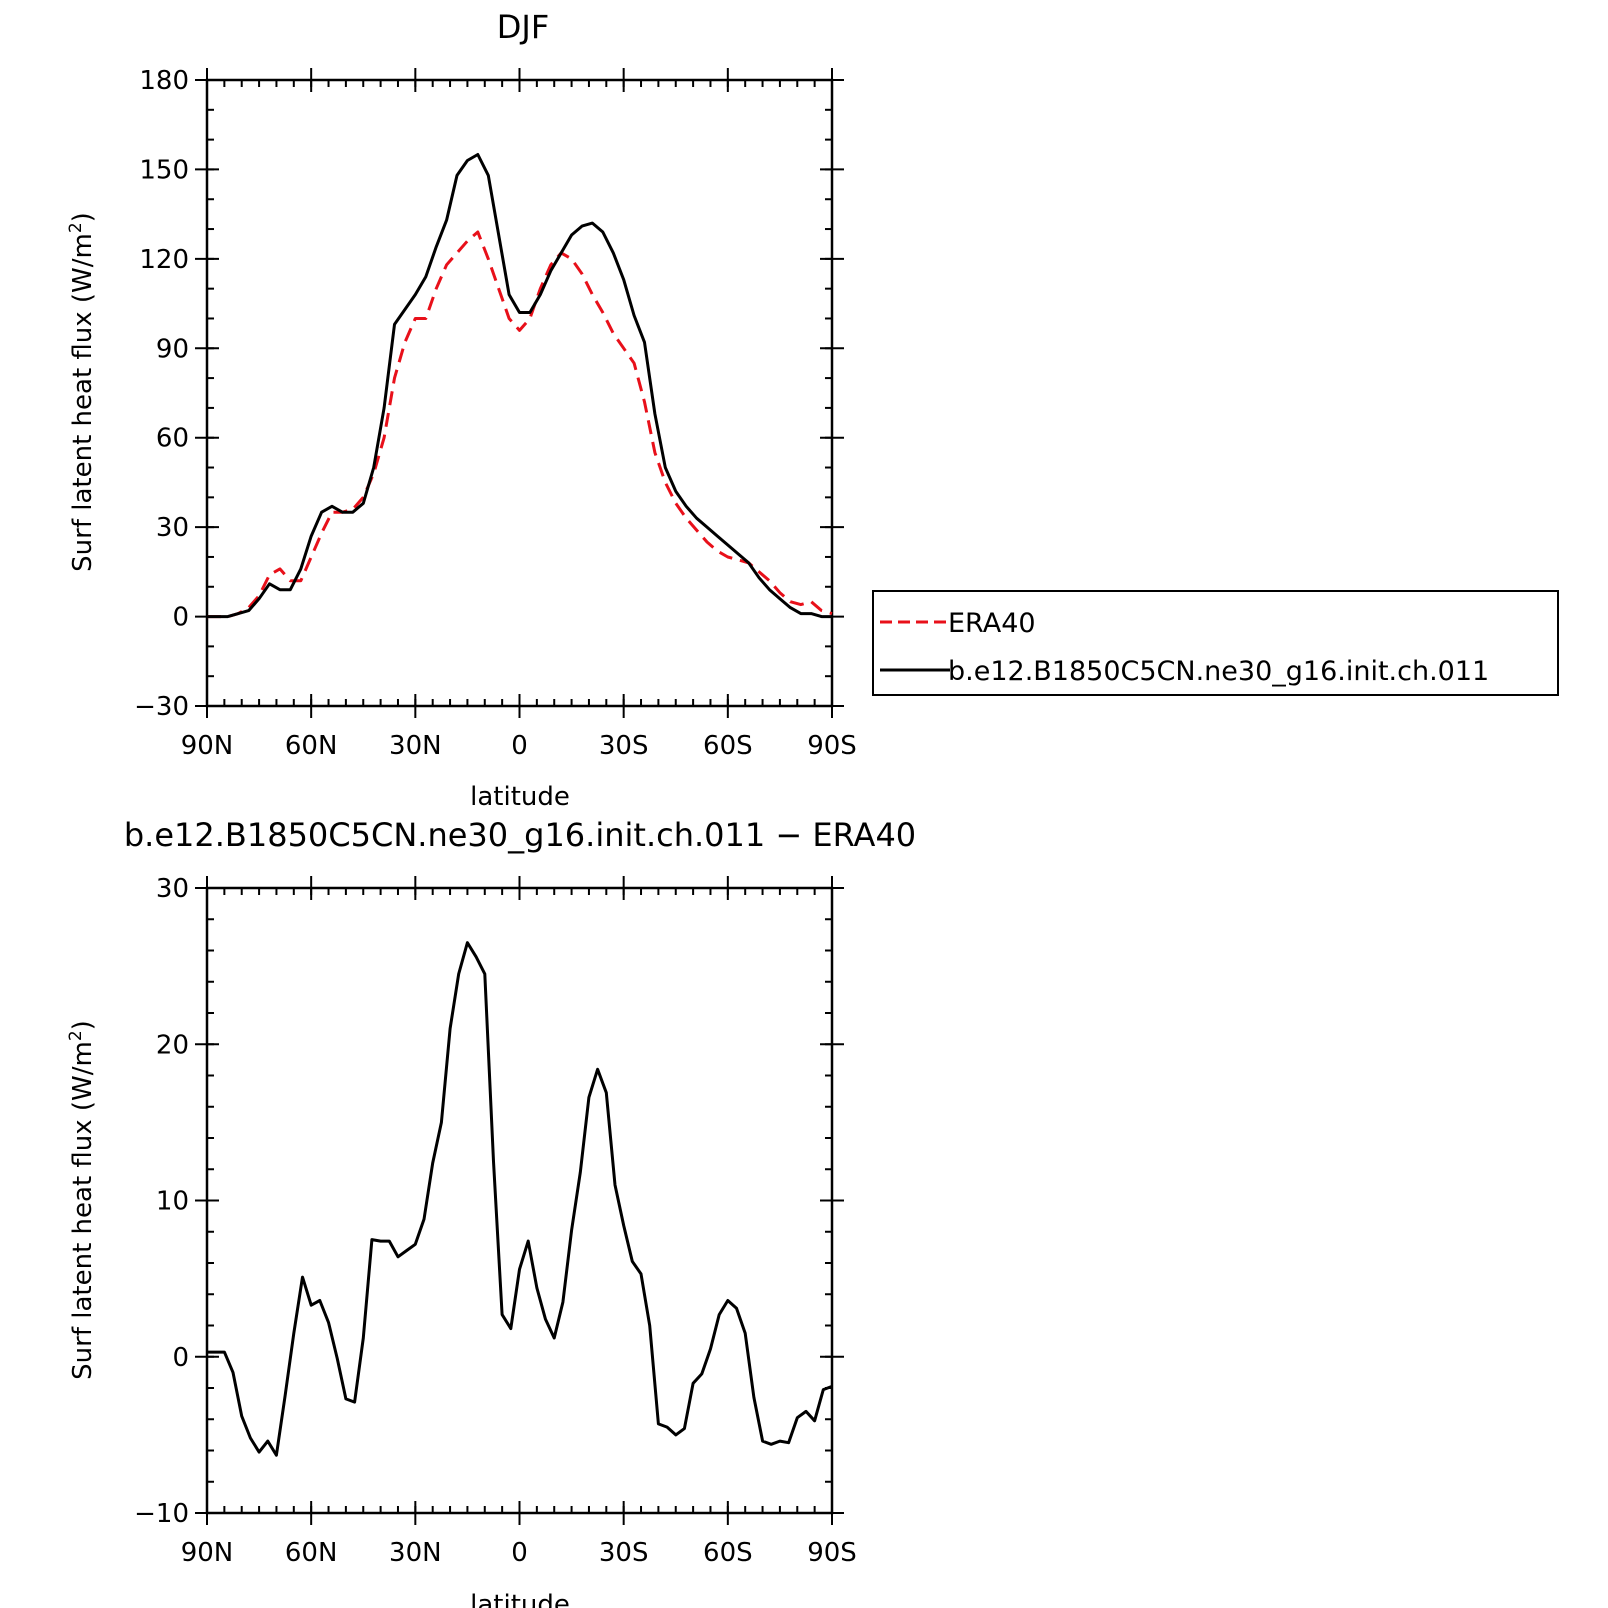  Describe the element at coordinates (76, 1035) in the screenshot. I see `y-axis-label-bottom-superscript: 2` at that location.